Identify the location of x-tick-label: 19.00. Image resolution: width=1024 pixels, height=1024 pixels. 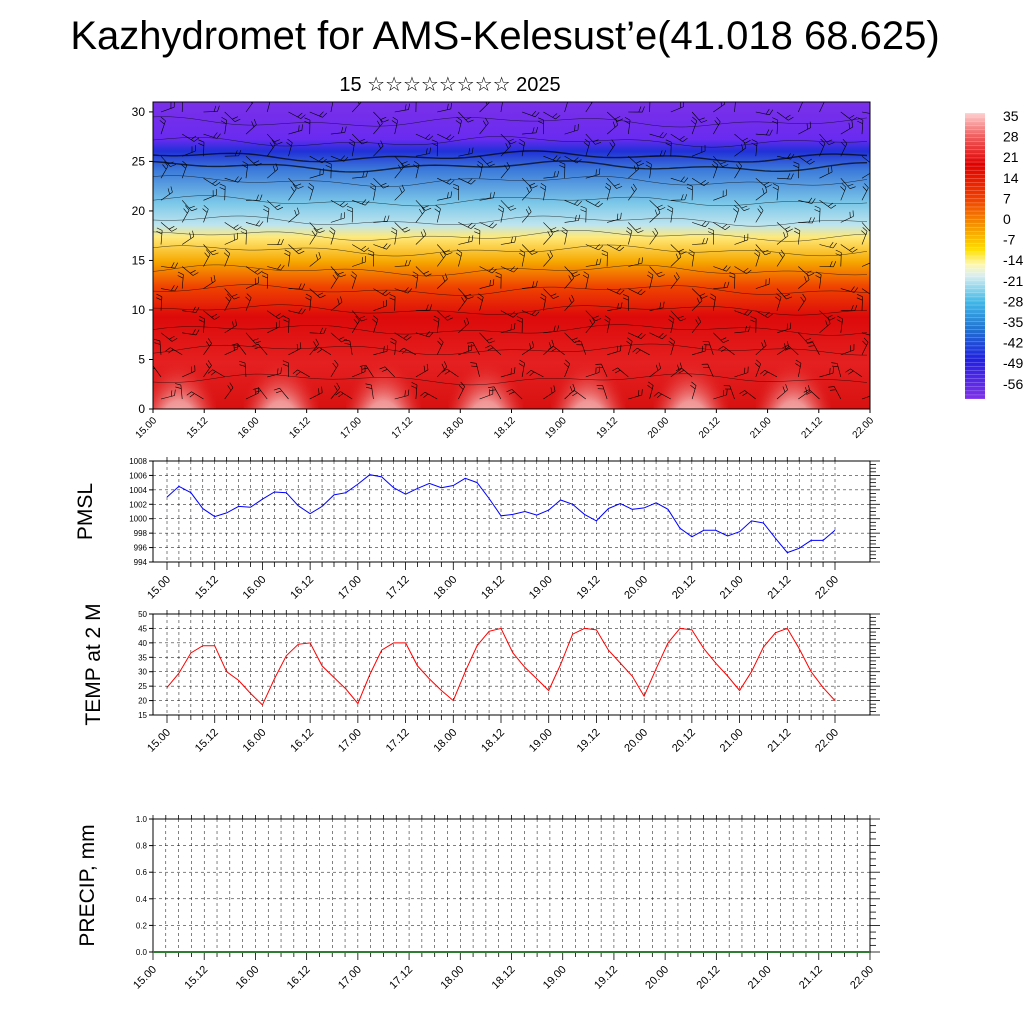
(555, 978).